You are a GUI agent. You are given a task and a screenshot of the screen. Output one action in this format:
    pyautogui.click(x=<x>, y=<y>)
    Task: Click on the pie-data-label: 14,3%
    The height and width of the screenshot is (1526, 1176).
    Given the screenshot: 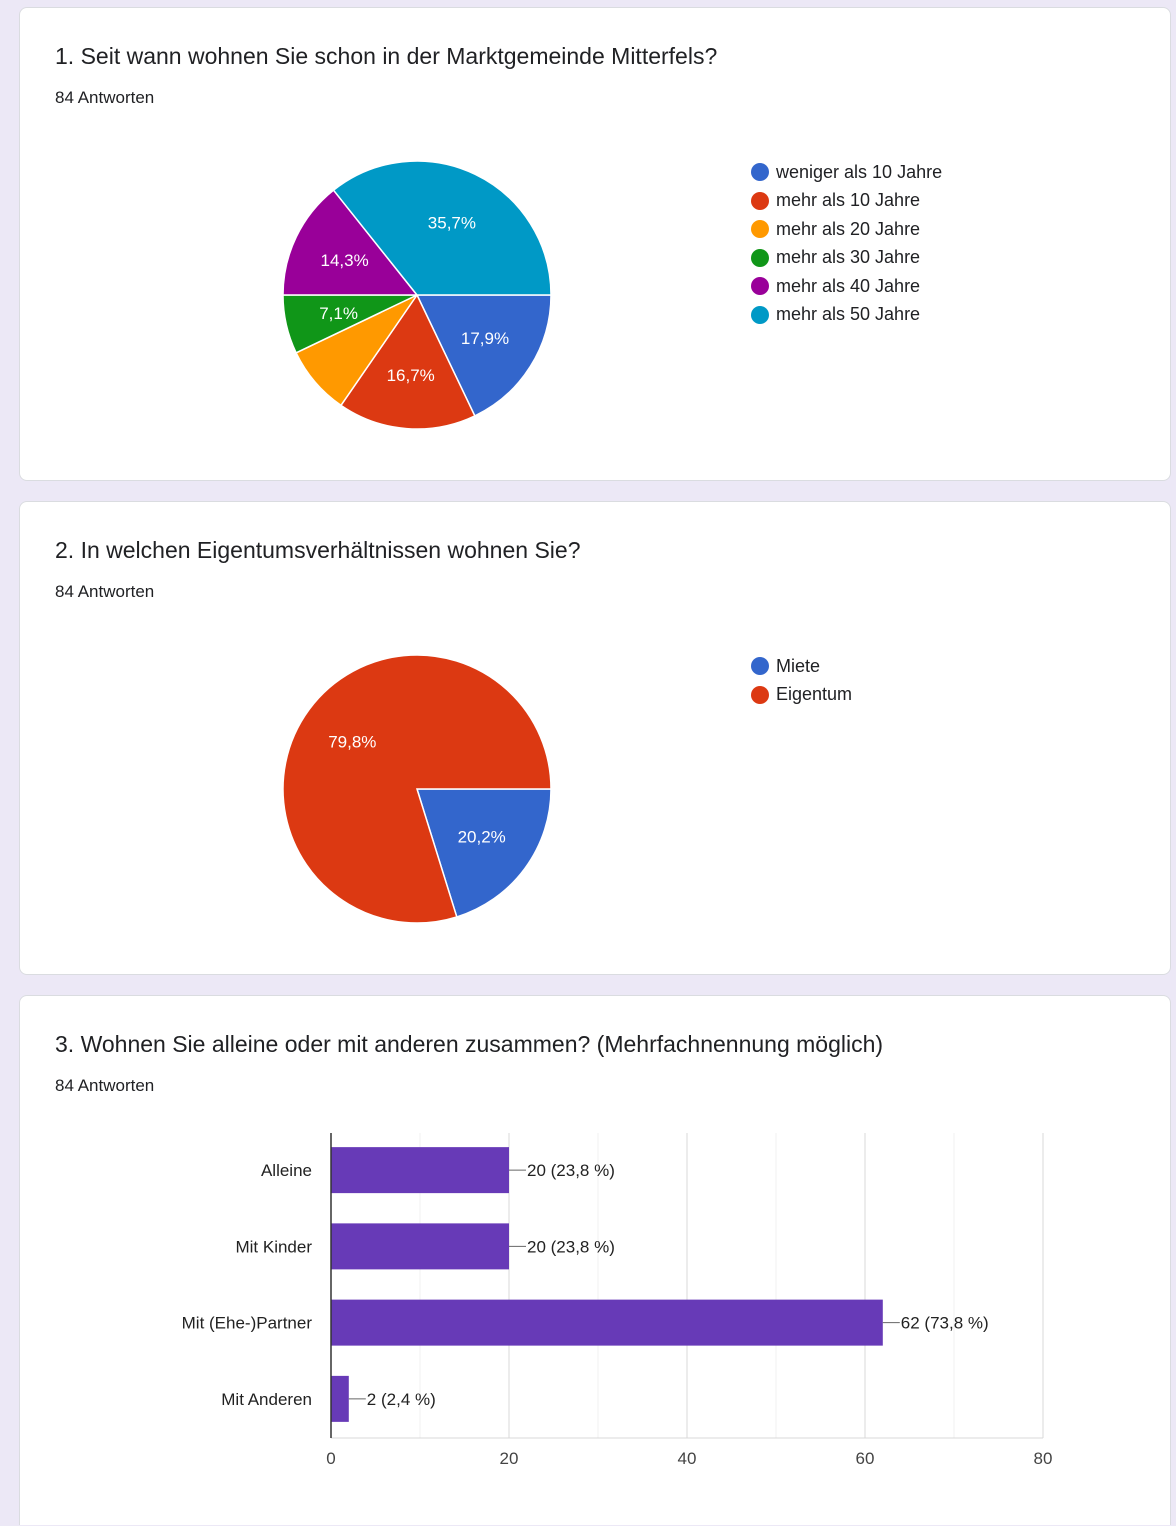 What is the action you would take?
    pyautogui.click(x=344, y=260)
    